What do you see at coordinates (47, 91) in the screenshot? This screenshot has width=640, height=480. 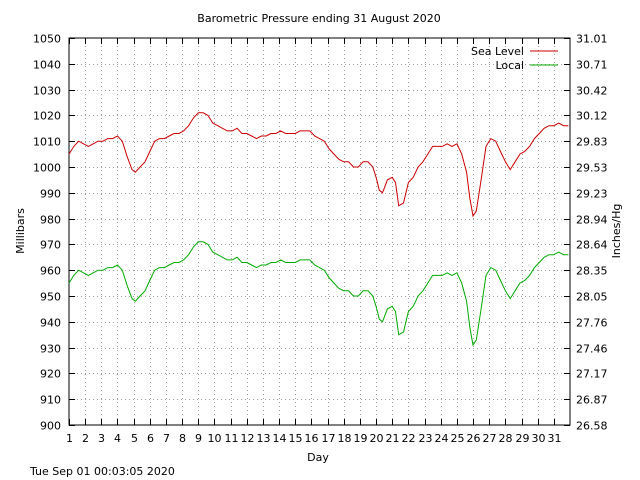 I see `y-tick-label: 1030` at bounding box center [47, 91].